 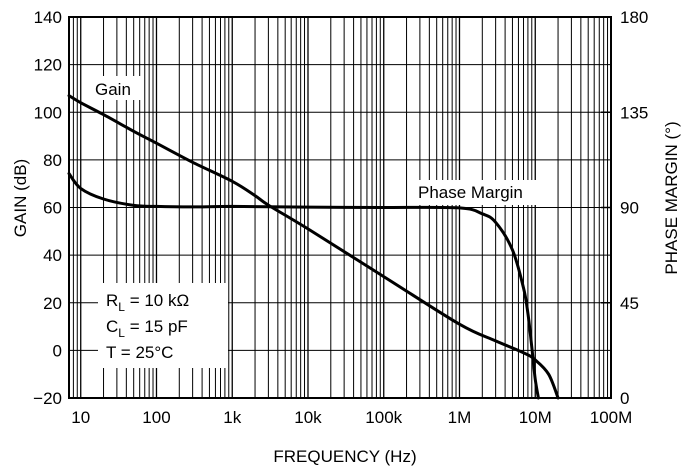 I want to click on x-tick-label: 10, so click(x=80, y=417).